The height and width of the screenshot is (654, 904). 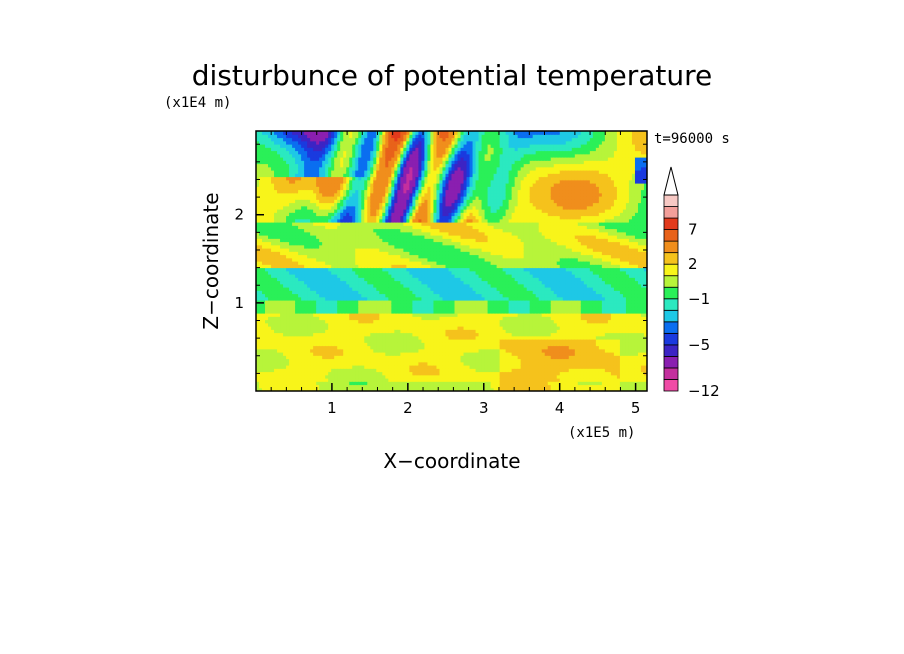 I want to click on x-axis-label: X−coordinate, so click(x=451, y=461).